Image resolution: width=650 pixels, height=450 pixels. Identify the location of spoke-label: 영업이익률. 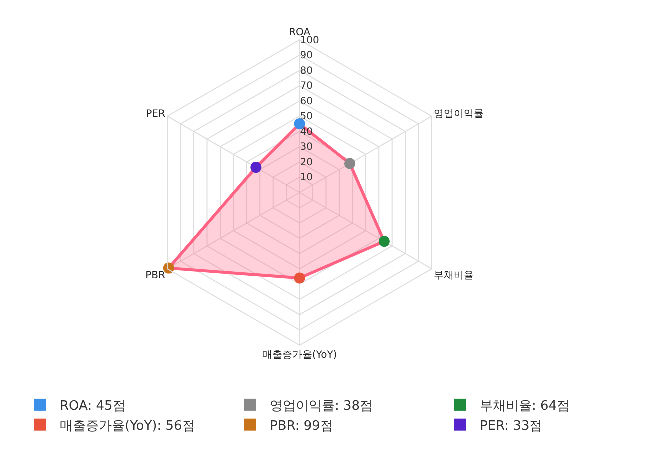
(459, 114).